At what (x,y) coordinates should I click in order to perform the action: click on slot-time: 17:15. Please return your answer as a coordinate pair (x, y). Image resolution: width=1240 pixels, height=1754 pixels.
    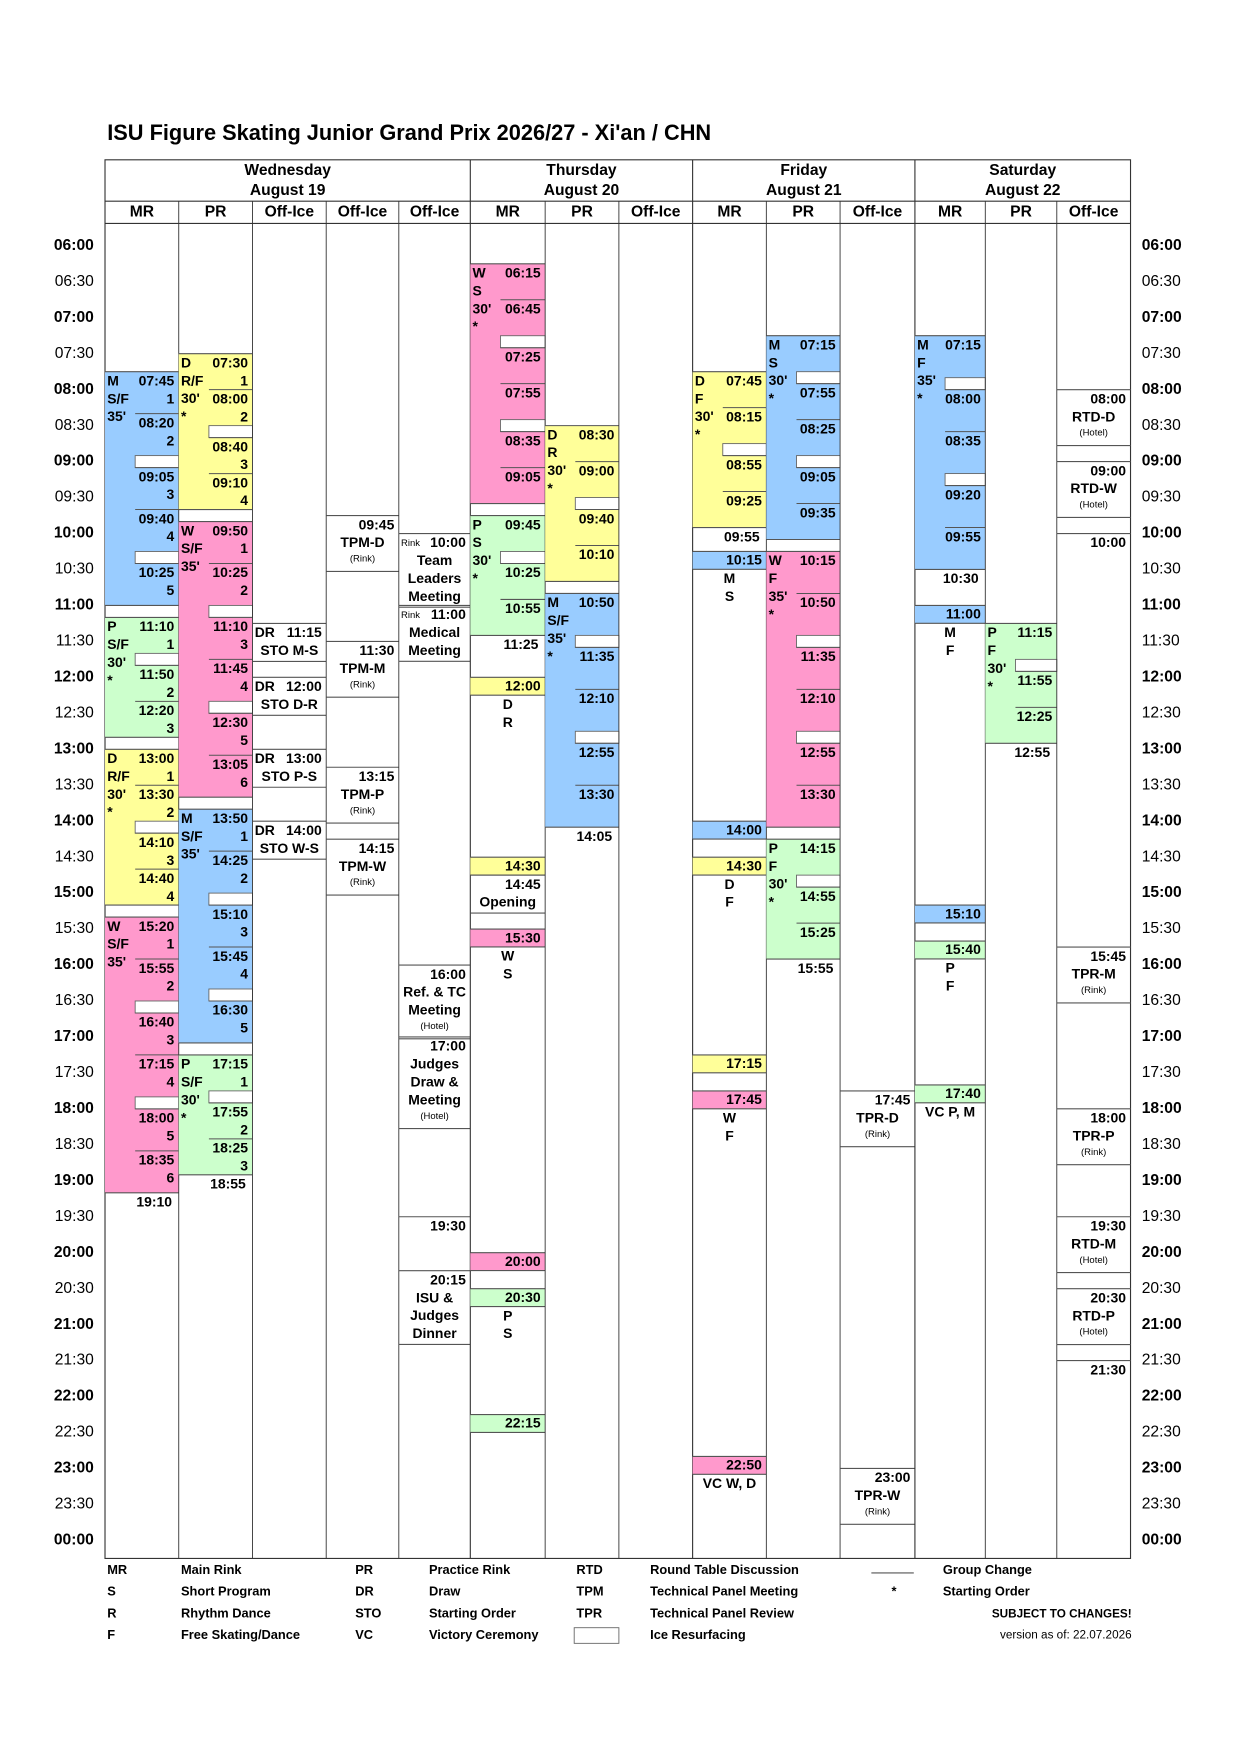
    Looking at the image, I should click on (744, 1063).